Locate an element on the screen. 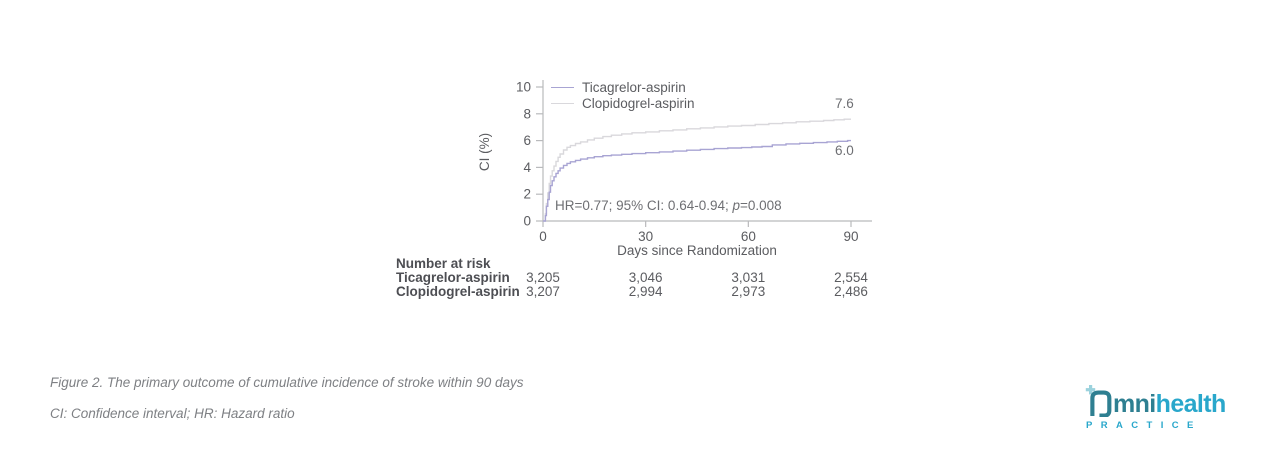  logo-text-health: health is located at coordinates (1191, 404).